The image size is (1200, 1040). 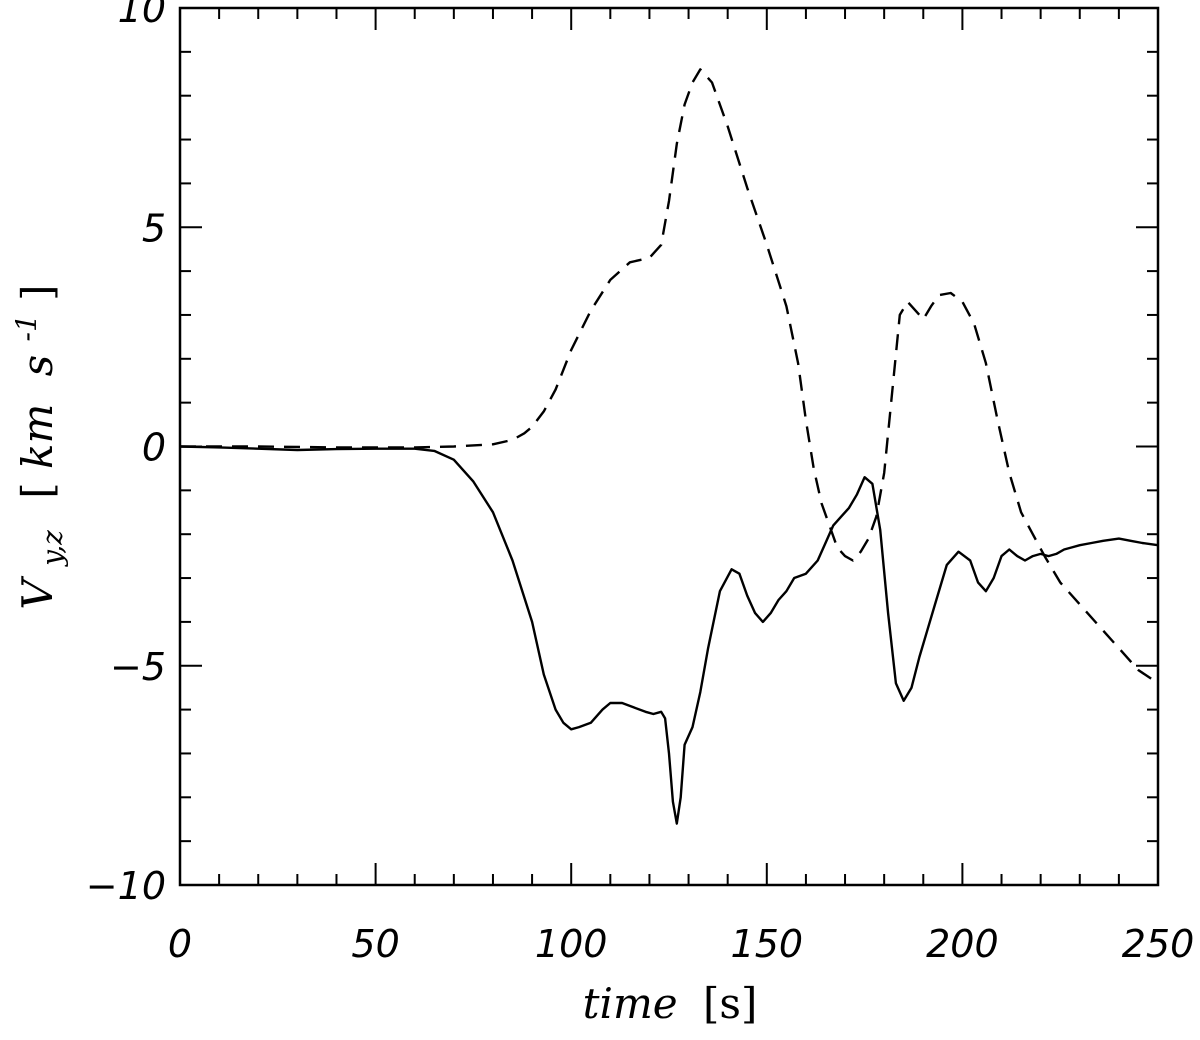 I want to click on x-axis-title: time [s], so click(x=670, y=1003).